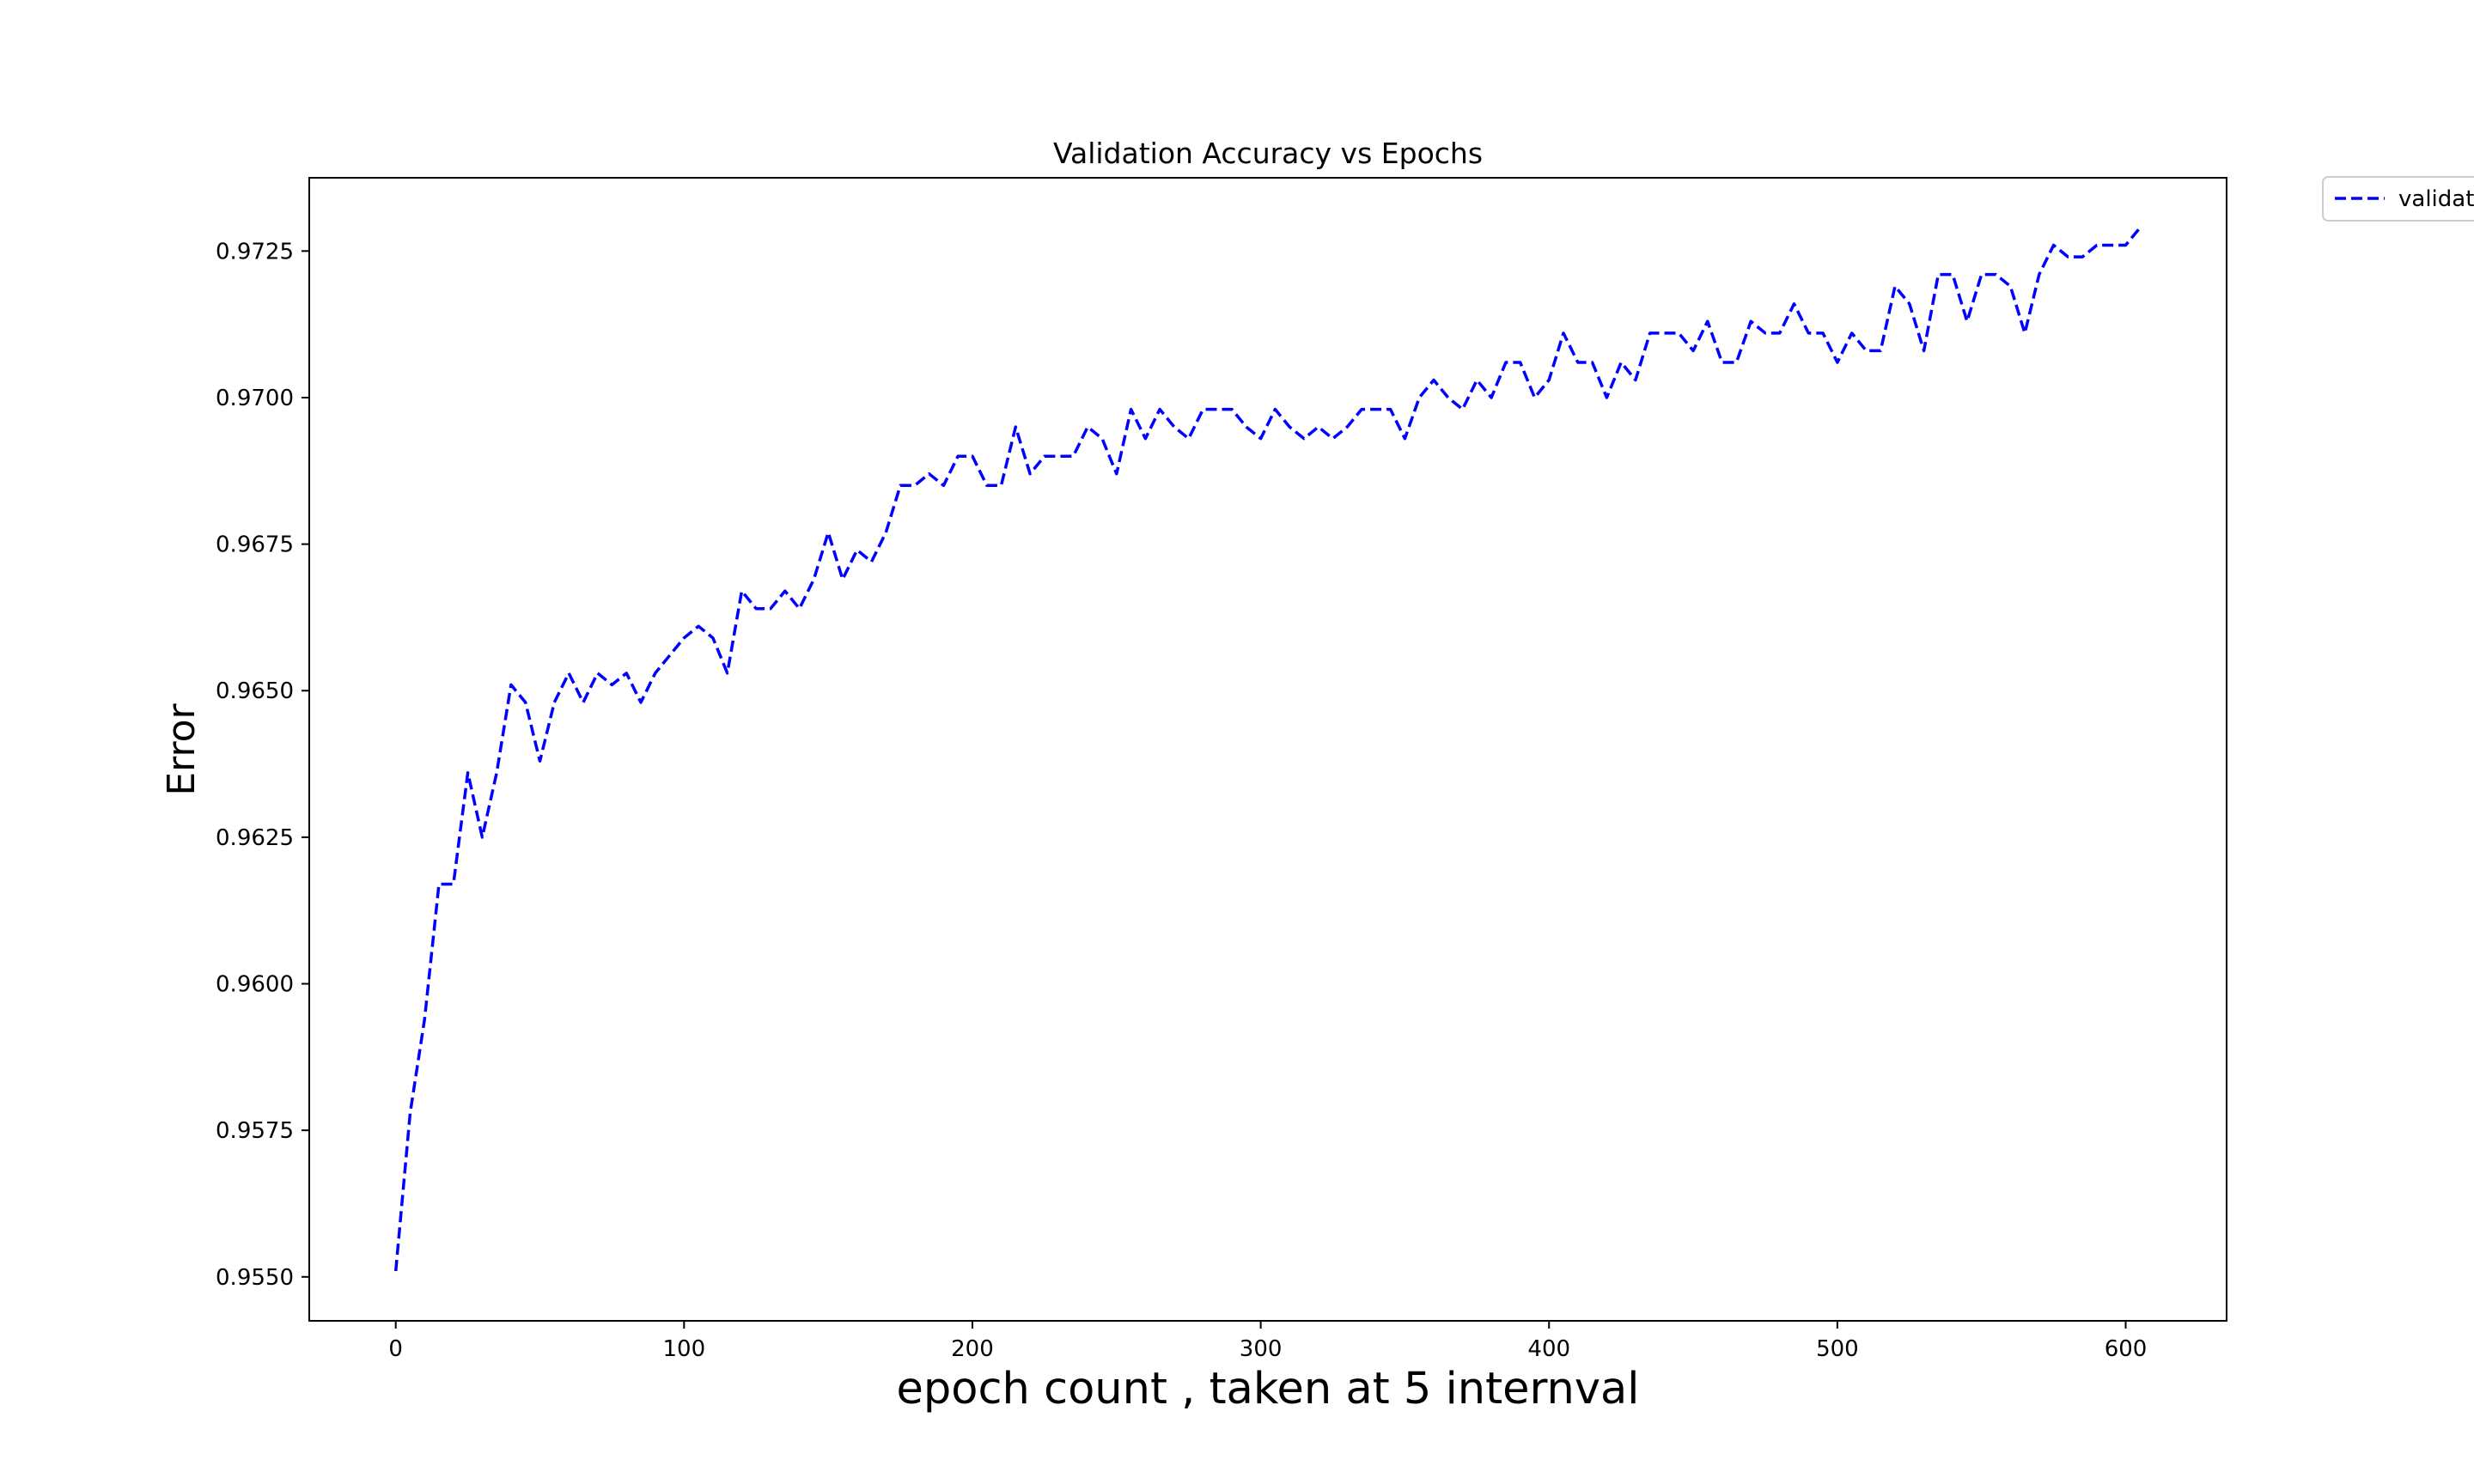  What do you see at coordinates (255, 252) in the screenshot?
I see `y-tick-label: 0.9725` at bounding box center [255, 252].